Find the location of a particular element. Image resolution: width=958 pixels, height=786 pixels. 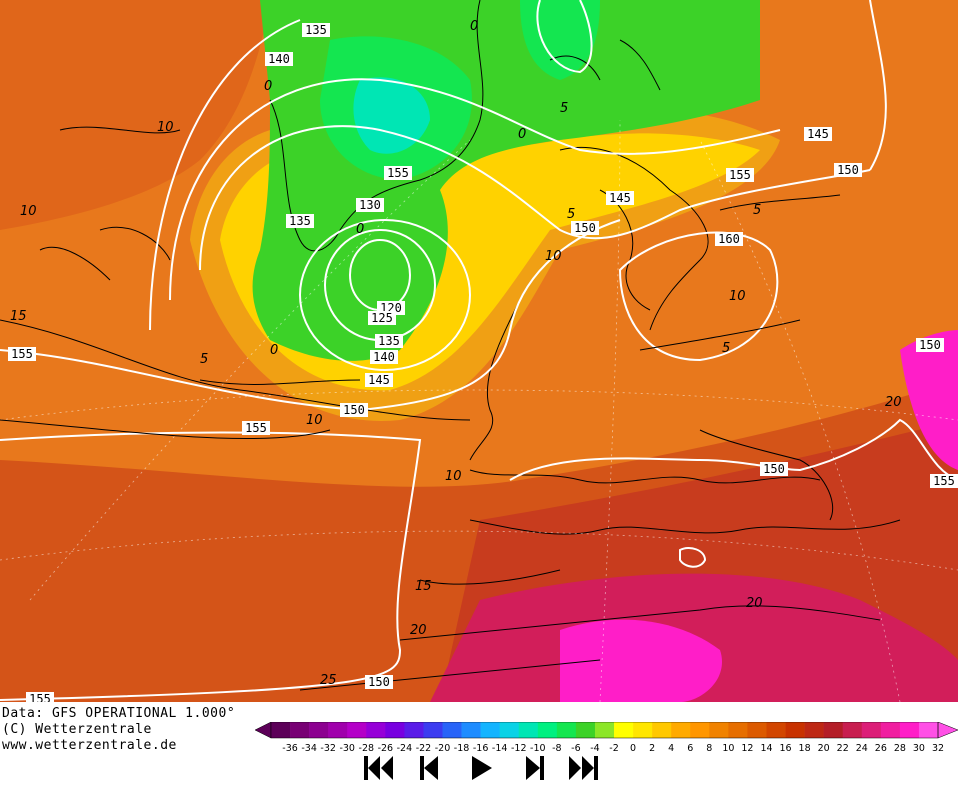

colorbar-max-arrow is located at coordinates (947, 730).